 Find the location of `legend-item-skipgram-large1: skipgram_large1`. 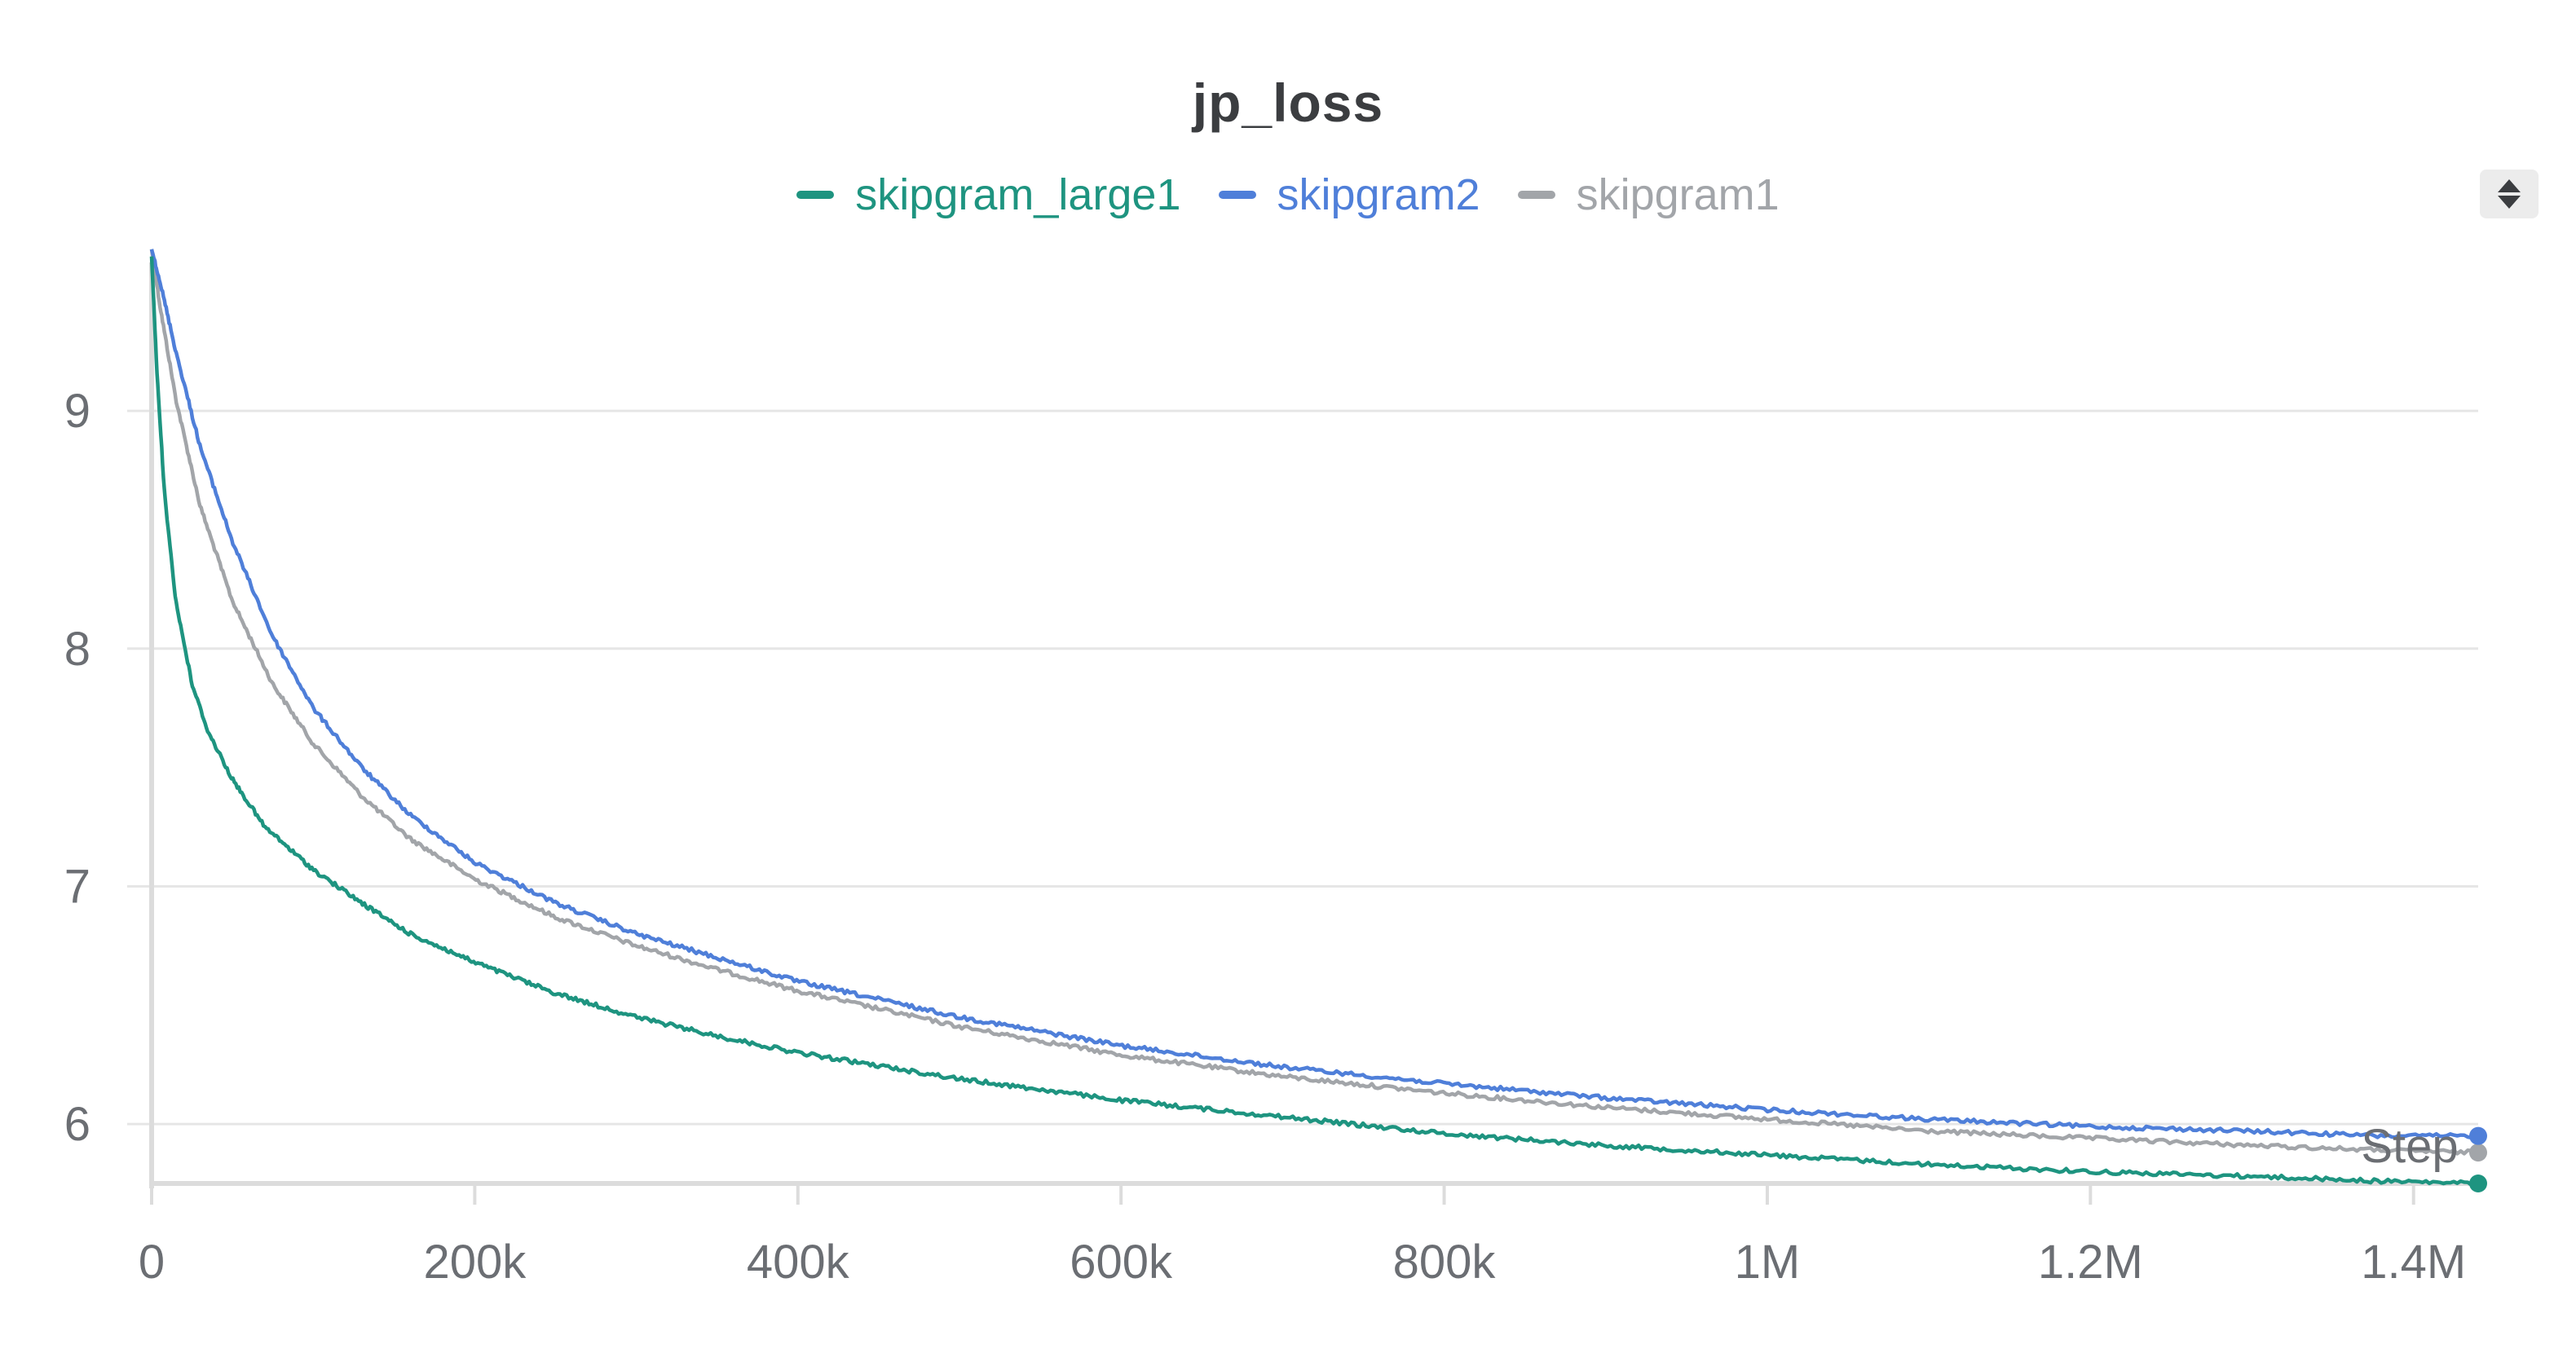

legend-item-skipgram-large1: skipgram_large1 is located at coordinates (988, 195).